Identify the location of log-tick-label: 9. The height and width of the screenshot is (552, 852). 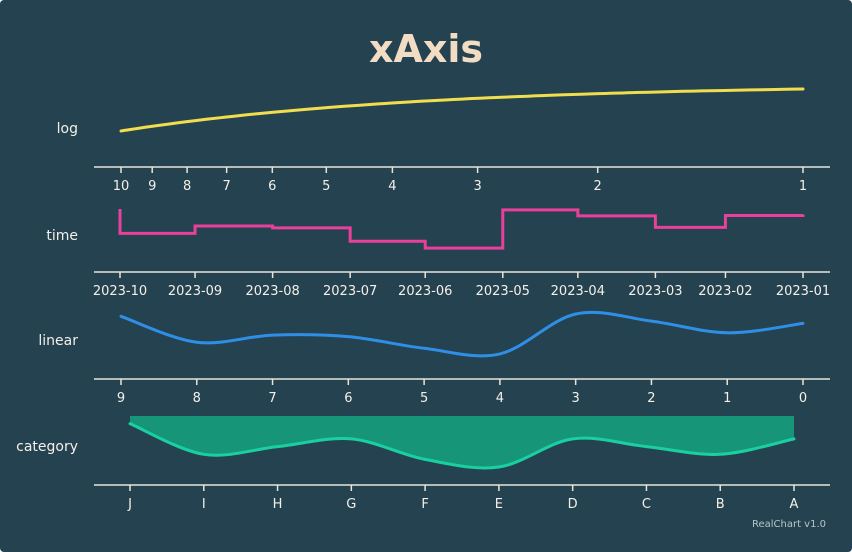
(152, 186).